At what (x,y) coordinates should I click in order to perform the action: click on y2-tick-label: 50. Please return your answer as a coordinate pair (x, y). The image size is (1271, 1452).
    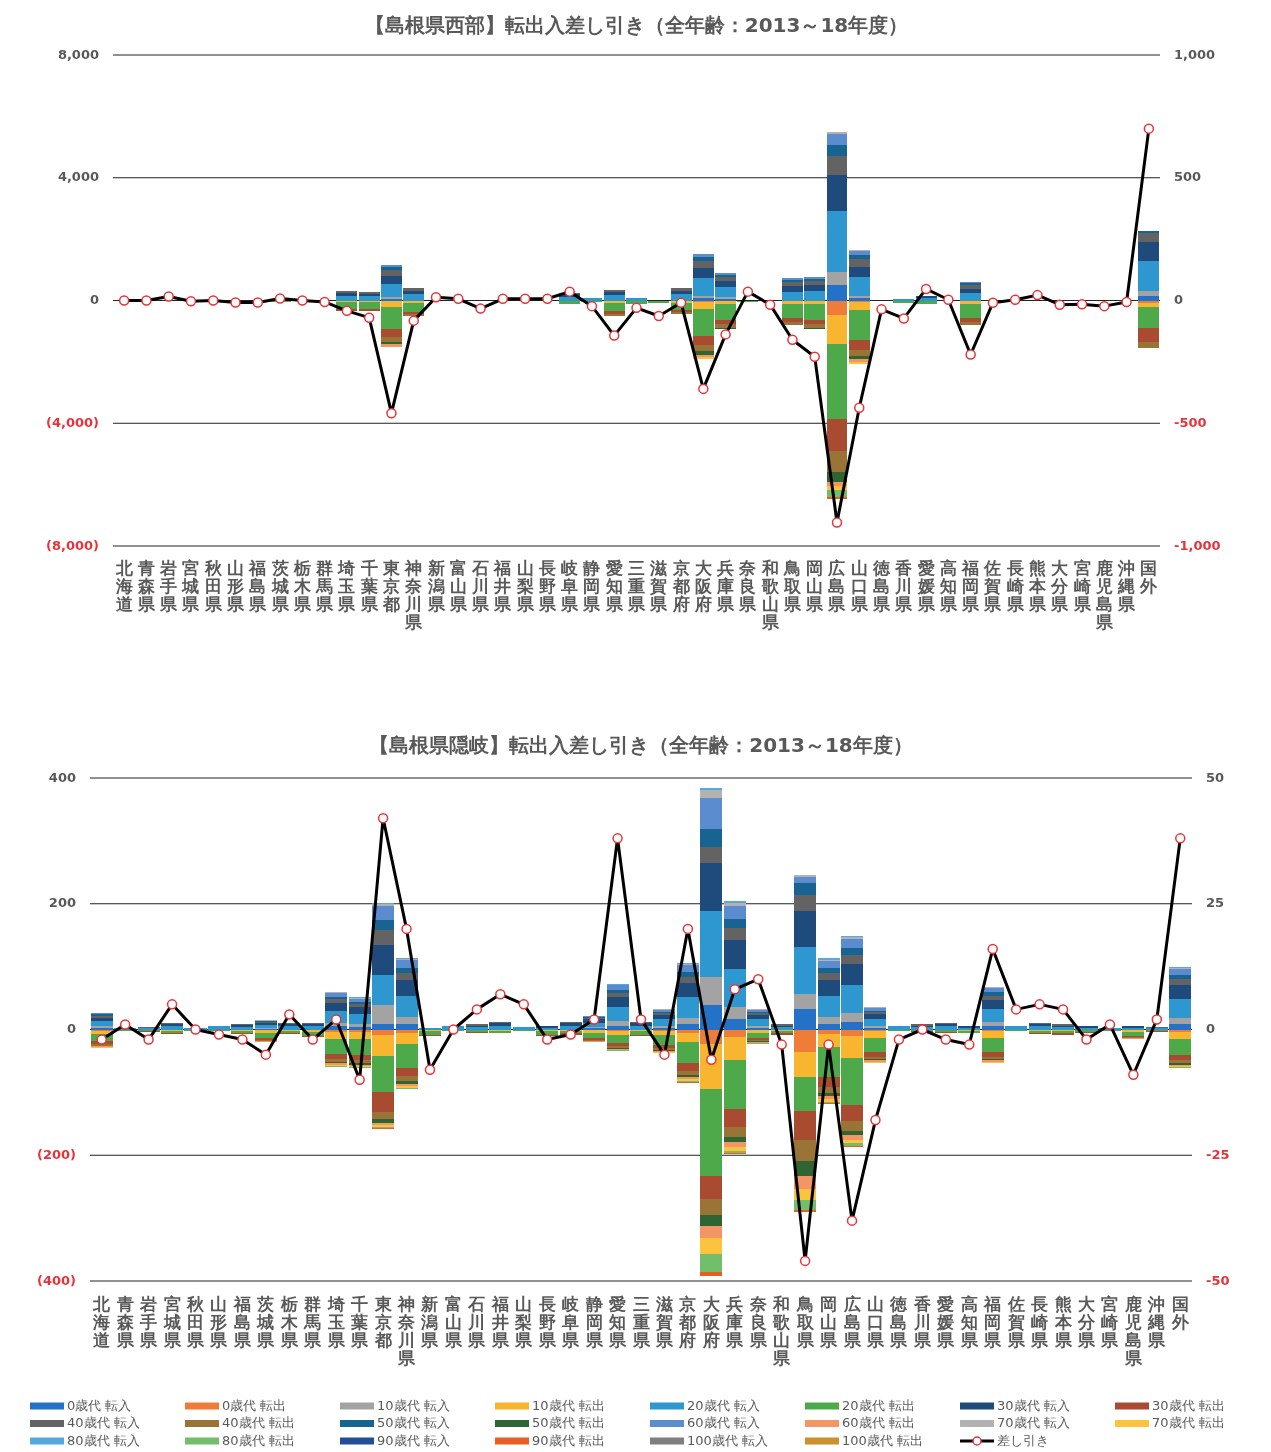
    Looking at the image, I should click on (1215, 777).